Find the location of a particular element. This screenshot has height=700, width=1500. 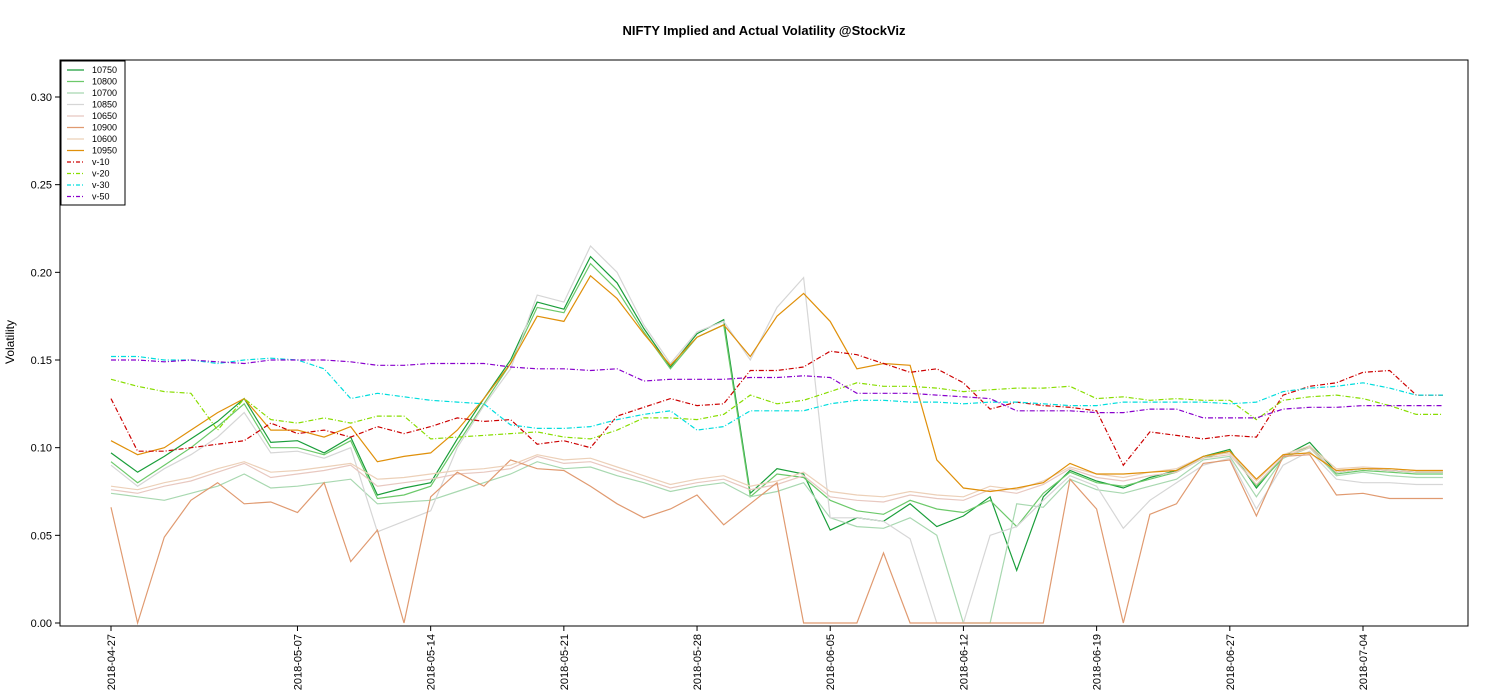

y-tick-label: 0.15 is located at coordinates (41, 361).